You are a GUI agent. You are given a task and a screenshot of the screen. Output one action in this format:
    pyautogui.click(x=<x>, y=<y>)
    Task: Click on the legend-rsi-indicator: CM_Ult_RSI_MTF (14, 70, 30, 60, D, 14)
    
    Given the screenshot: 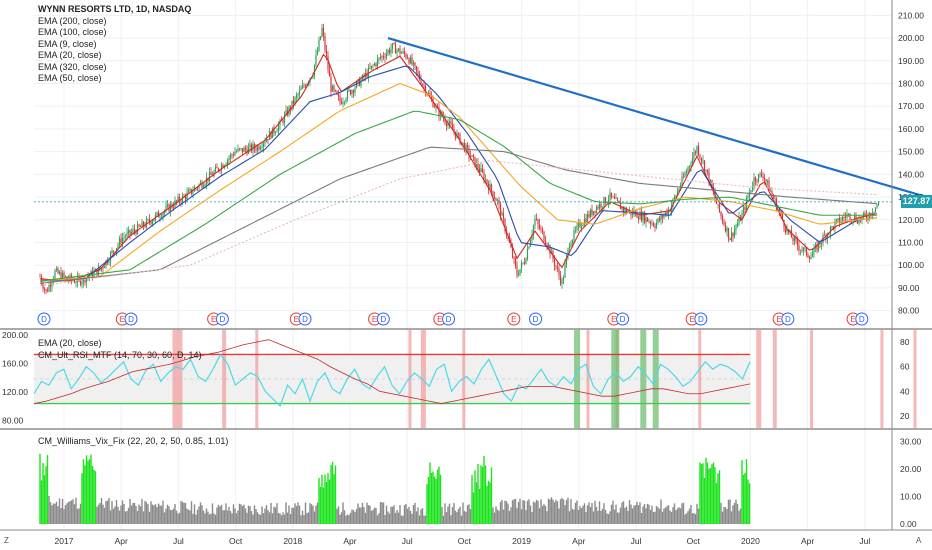 What is the action you would take?
    pyautogui.click(x=120, y=354)
    